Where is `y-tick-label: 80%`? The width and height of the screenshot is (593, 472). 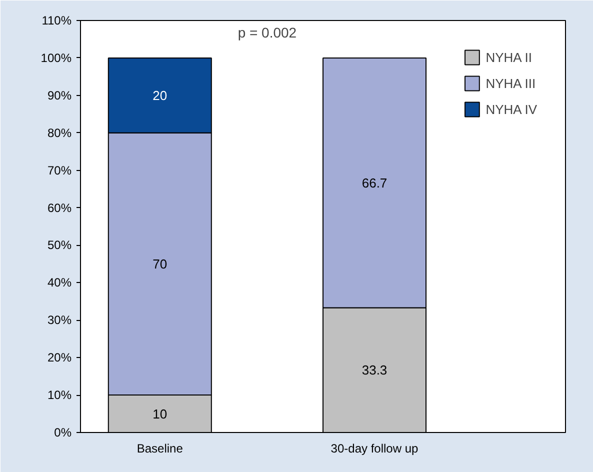
y-tick-label: 80% is located at coordinates (59, 133).